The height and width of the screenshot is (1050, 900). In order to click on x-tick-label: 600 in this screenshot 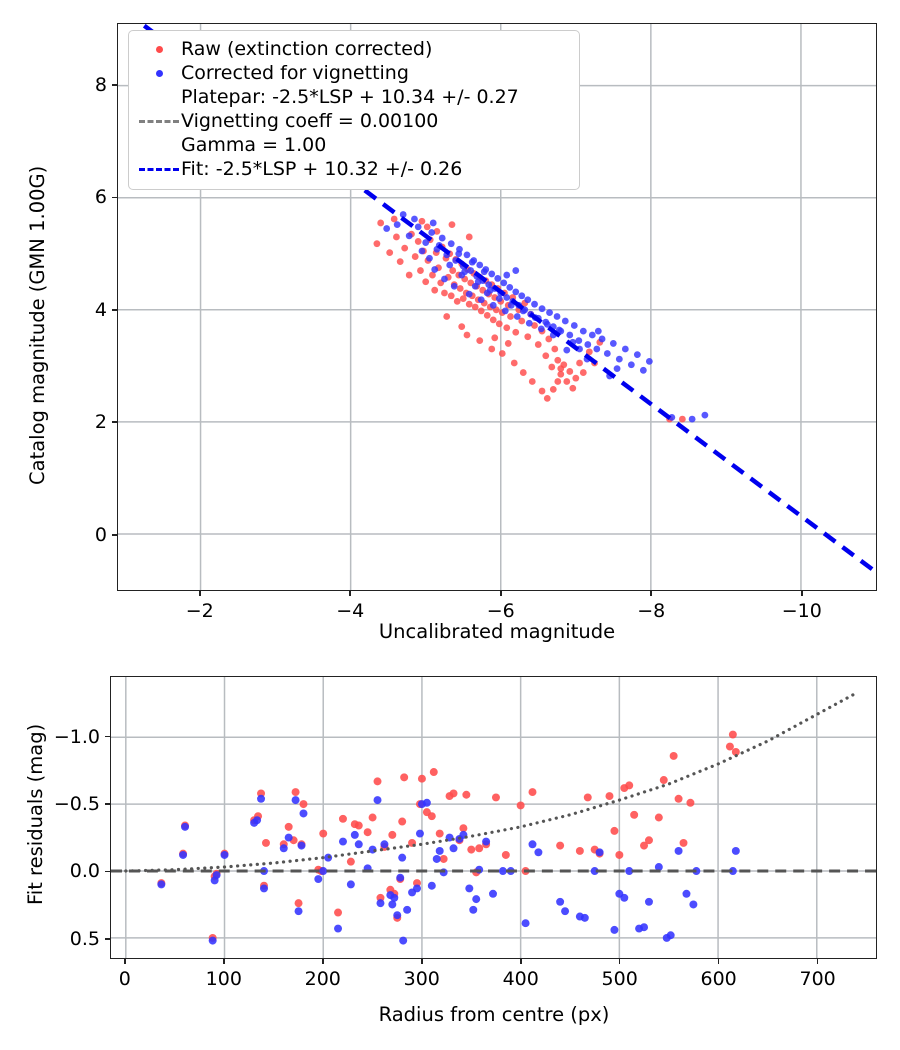, I will do `click(718, 979)`.